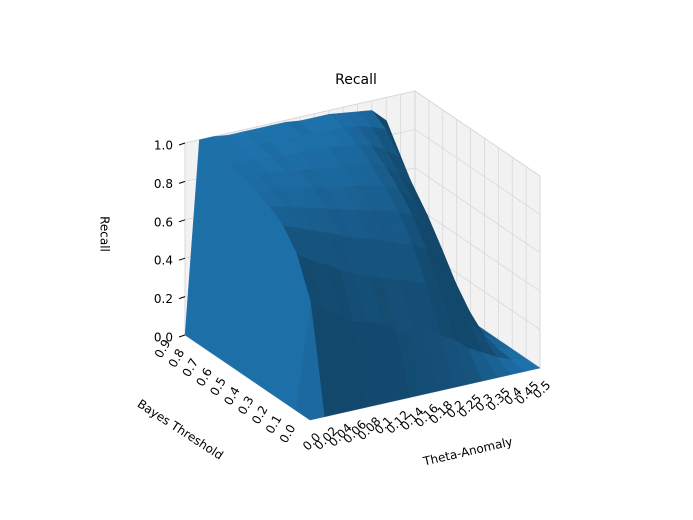  Describe the element at coordinates (163, 261) in the screenshot. I see `z-tick-label: 0.4` at that location.